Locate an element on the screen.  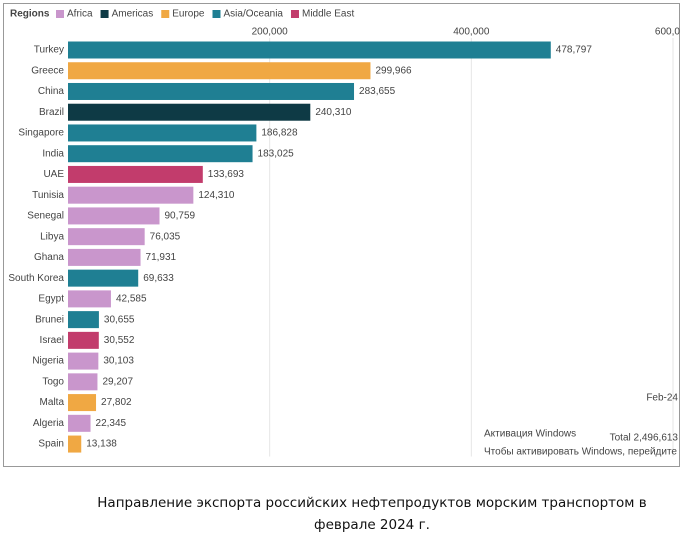
value-label: 183,025 is located at coordinates (276, 153).